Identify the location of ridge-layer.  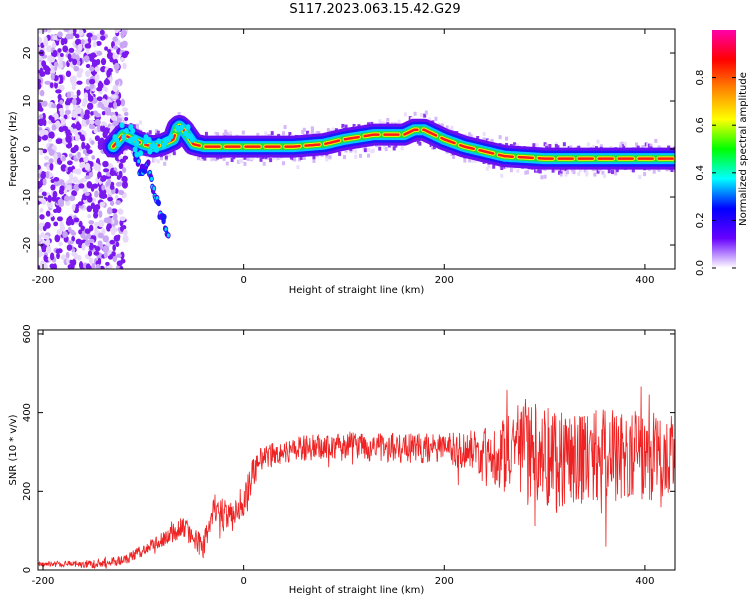
(393, 142).